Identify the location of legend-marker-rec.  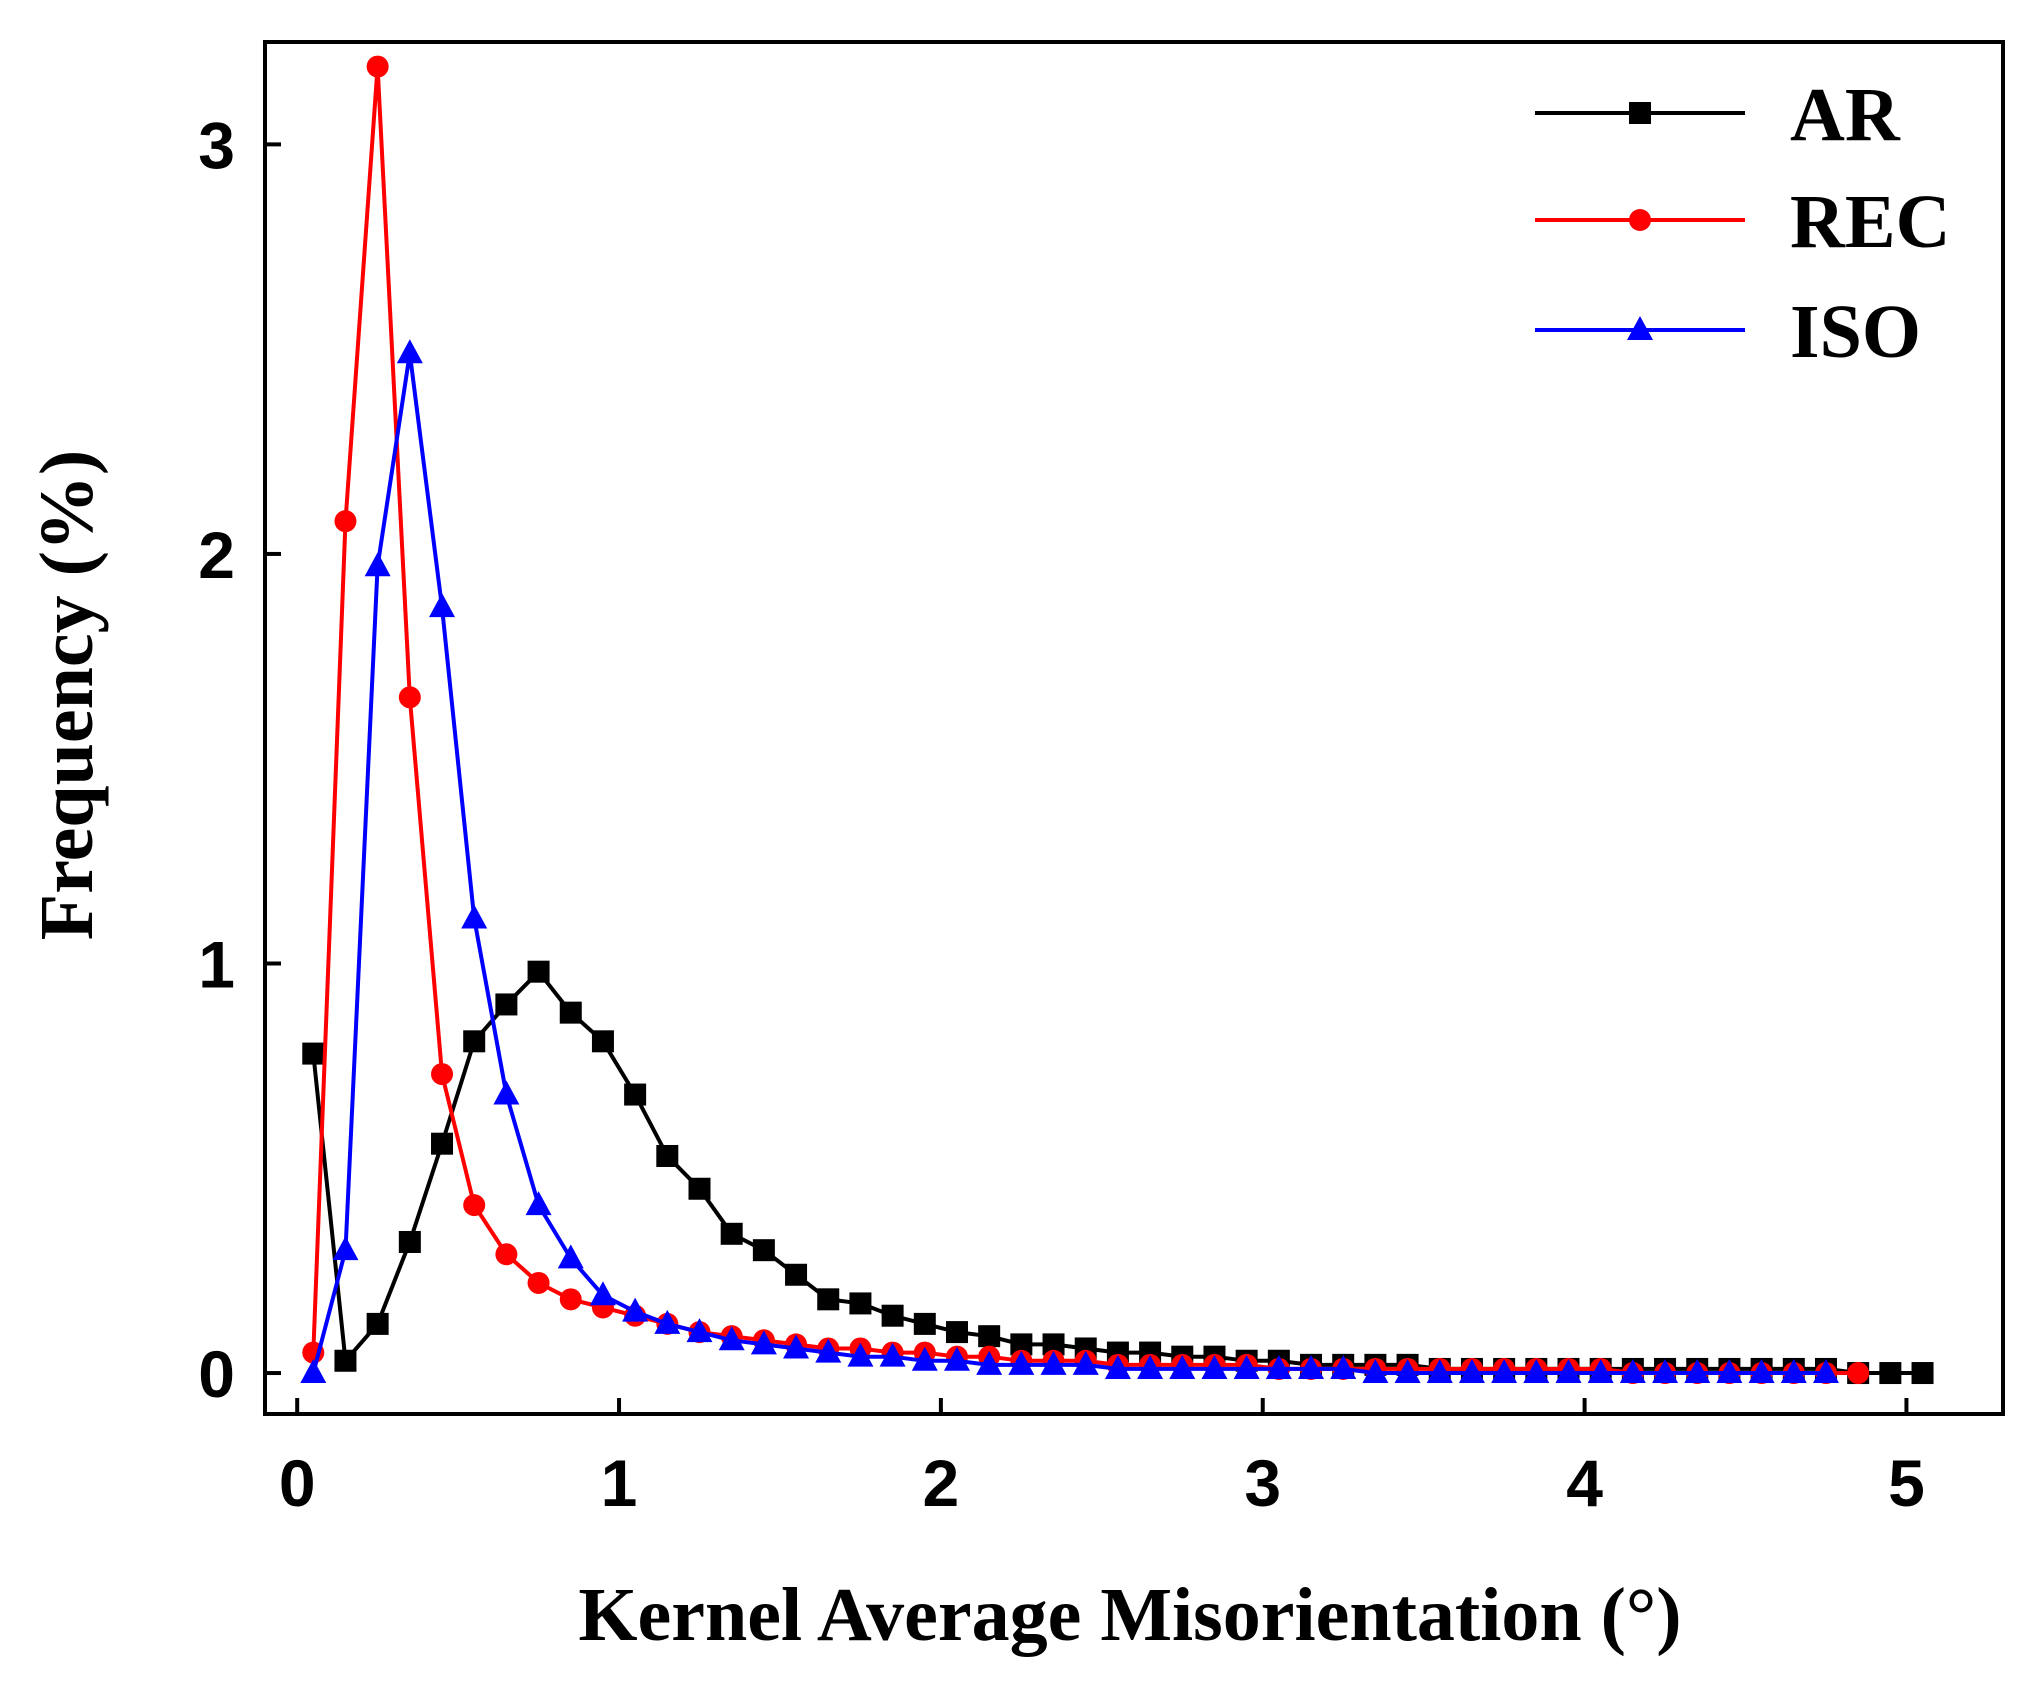
(1640, 220).